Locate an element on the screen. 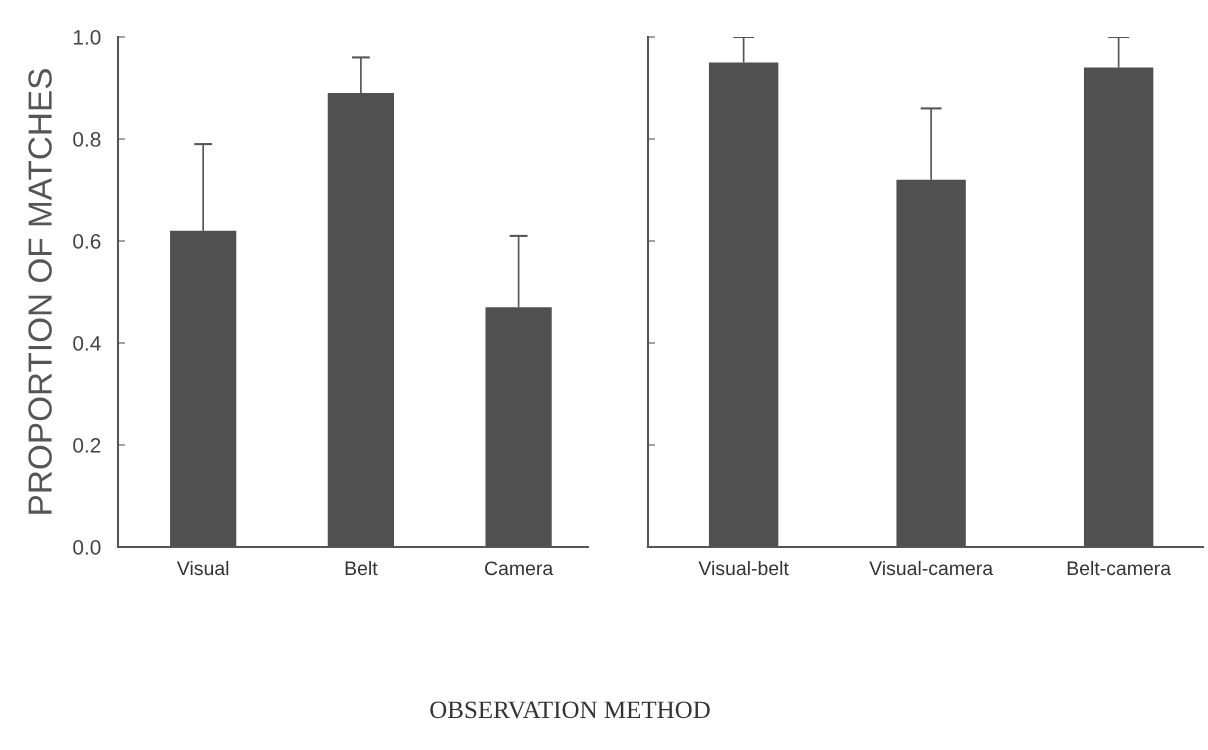  x-tick-label: Belt is located at coordinates (361, 568).